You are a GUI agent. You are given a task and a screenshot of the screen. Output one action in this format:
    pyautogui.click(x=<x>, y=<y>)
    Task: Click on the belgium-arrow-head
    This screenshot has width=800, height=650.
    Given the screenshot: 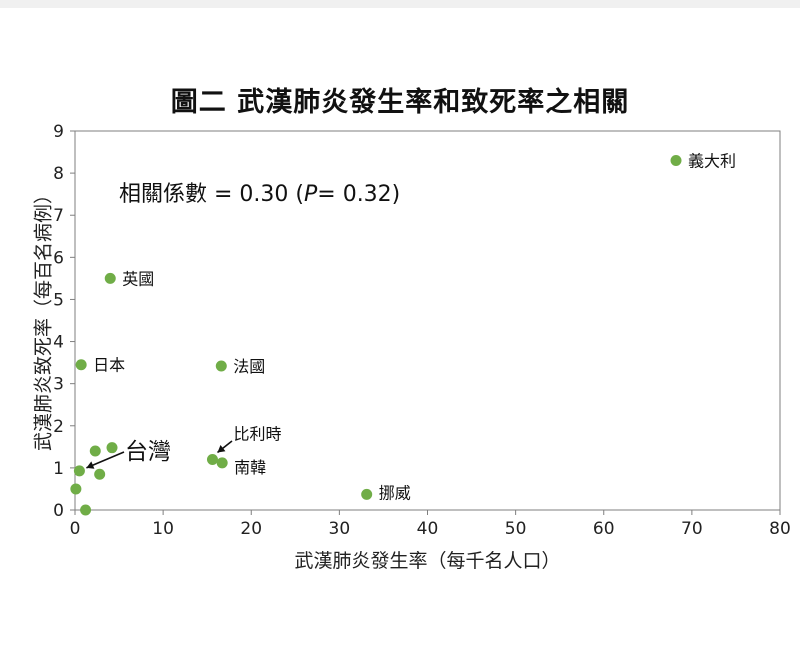 What is the action you would take?
    pyautogui.click(x=221, y=448)
    